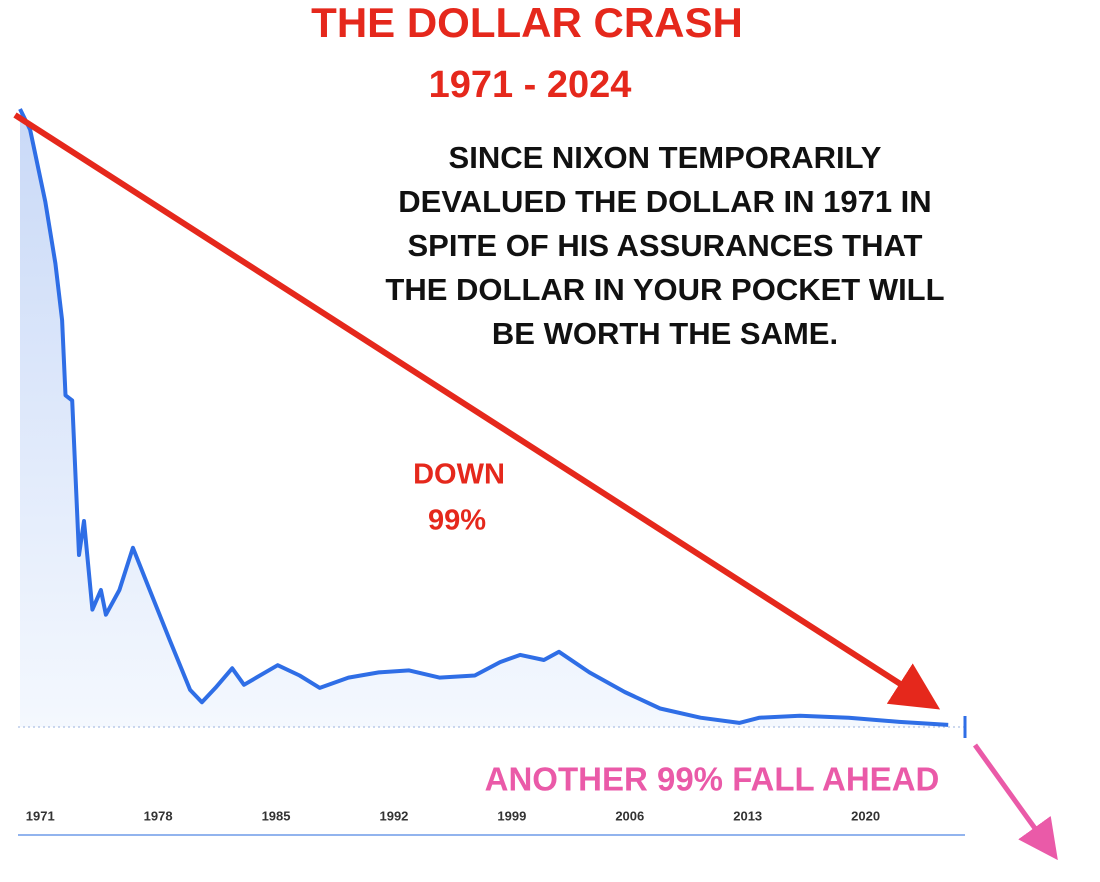  I want to click on annotation: DEVALUED THE DOLLAR IN 1971 IN, so click(664, 201).